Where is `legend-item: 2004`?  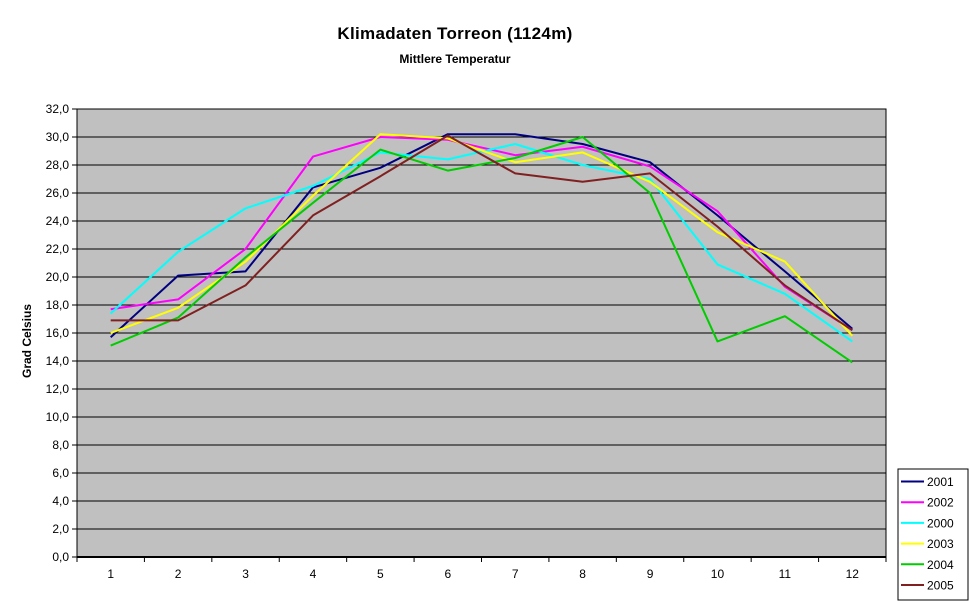
legend-item: 2004 is located at coordinates (927, 565).